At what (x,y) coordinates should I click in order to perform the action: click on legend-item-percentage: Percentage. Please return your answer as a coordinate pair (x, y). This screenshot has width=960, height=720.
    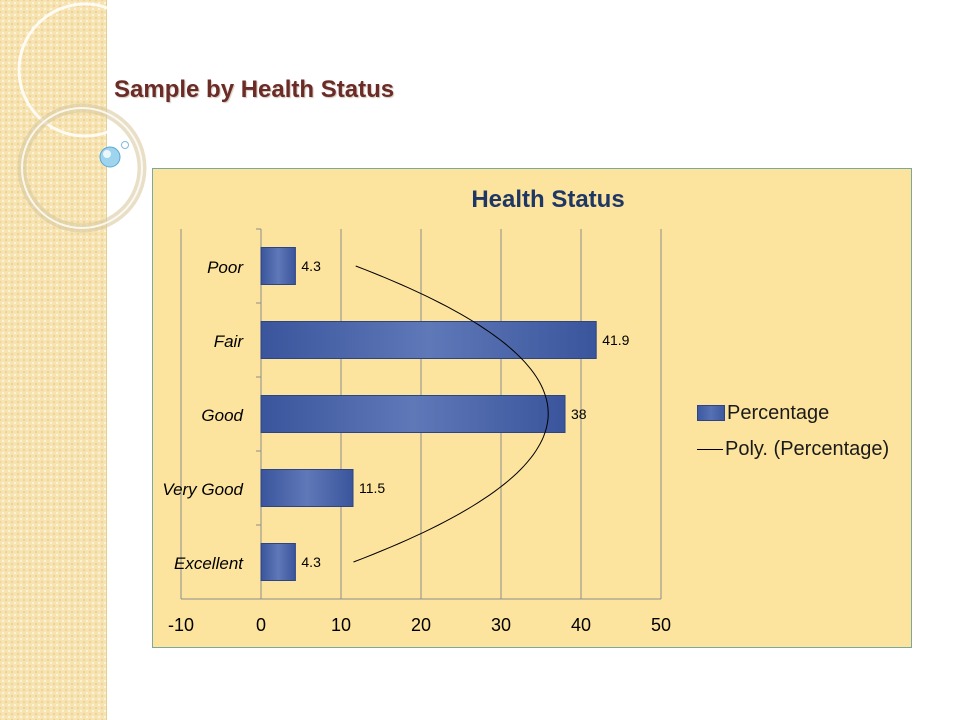
    Looking at the image, I should click on (793, 413).